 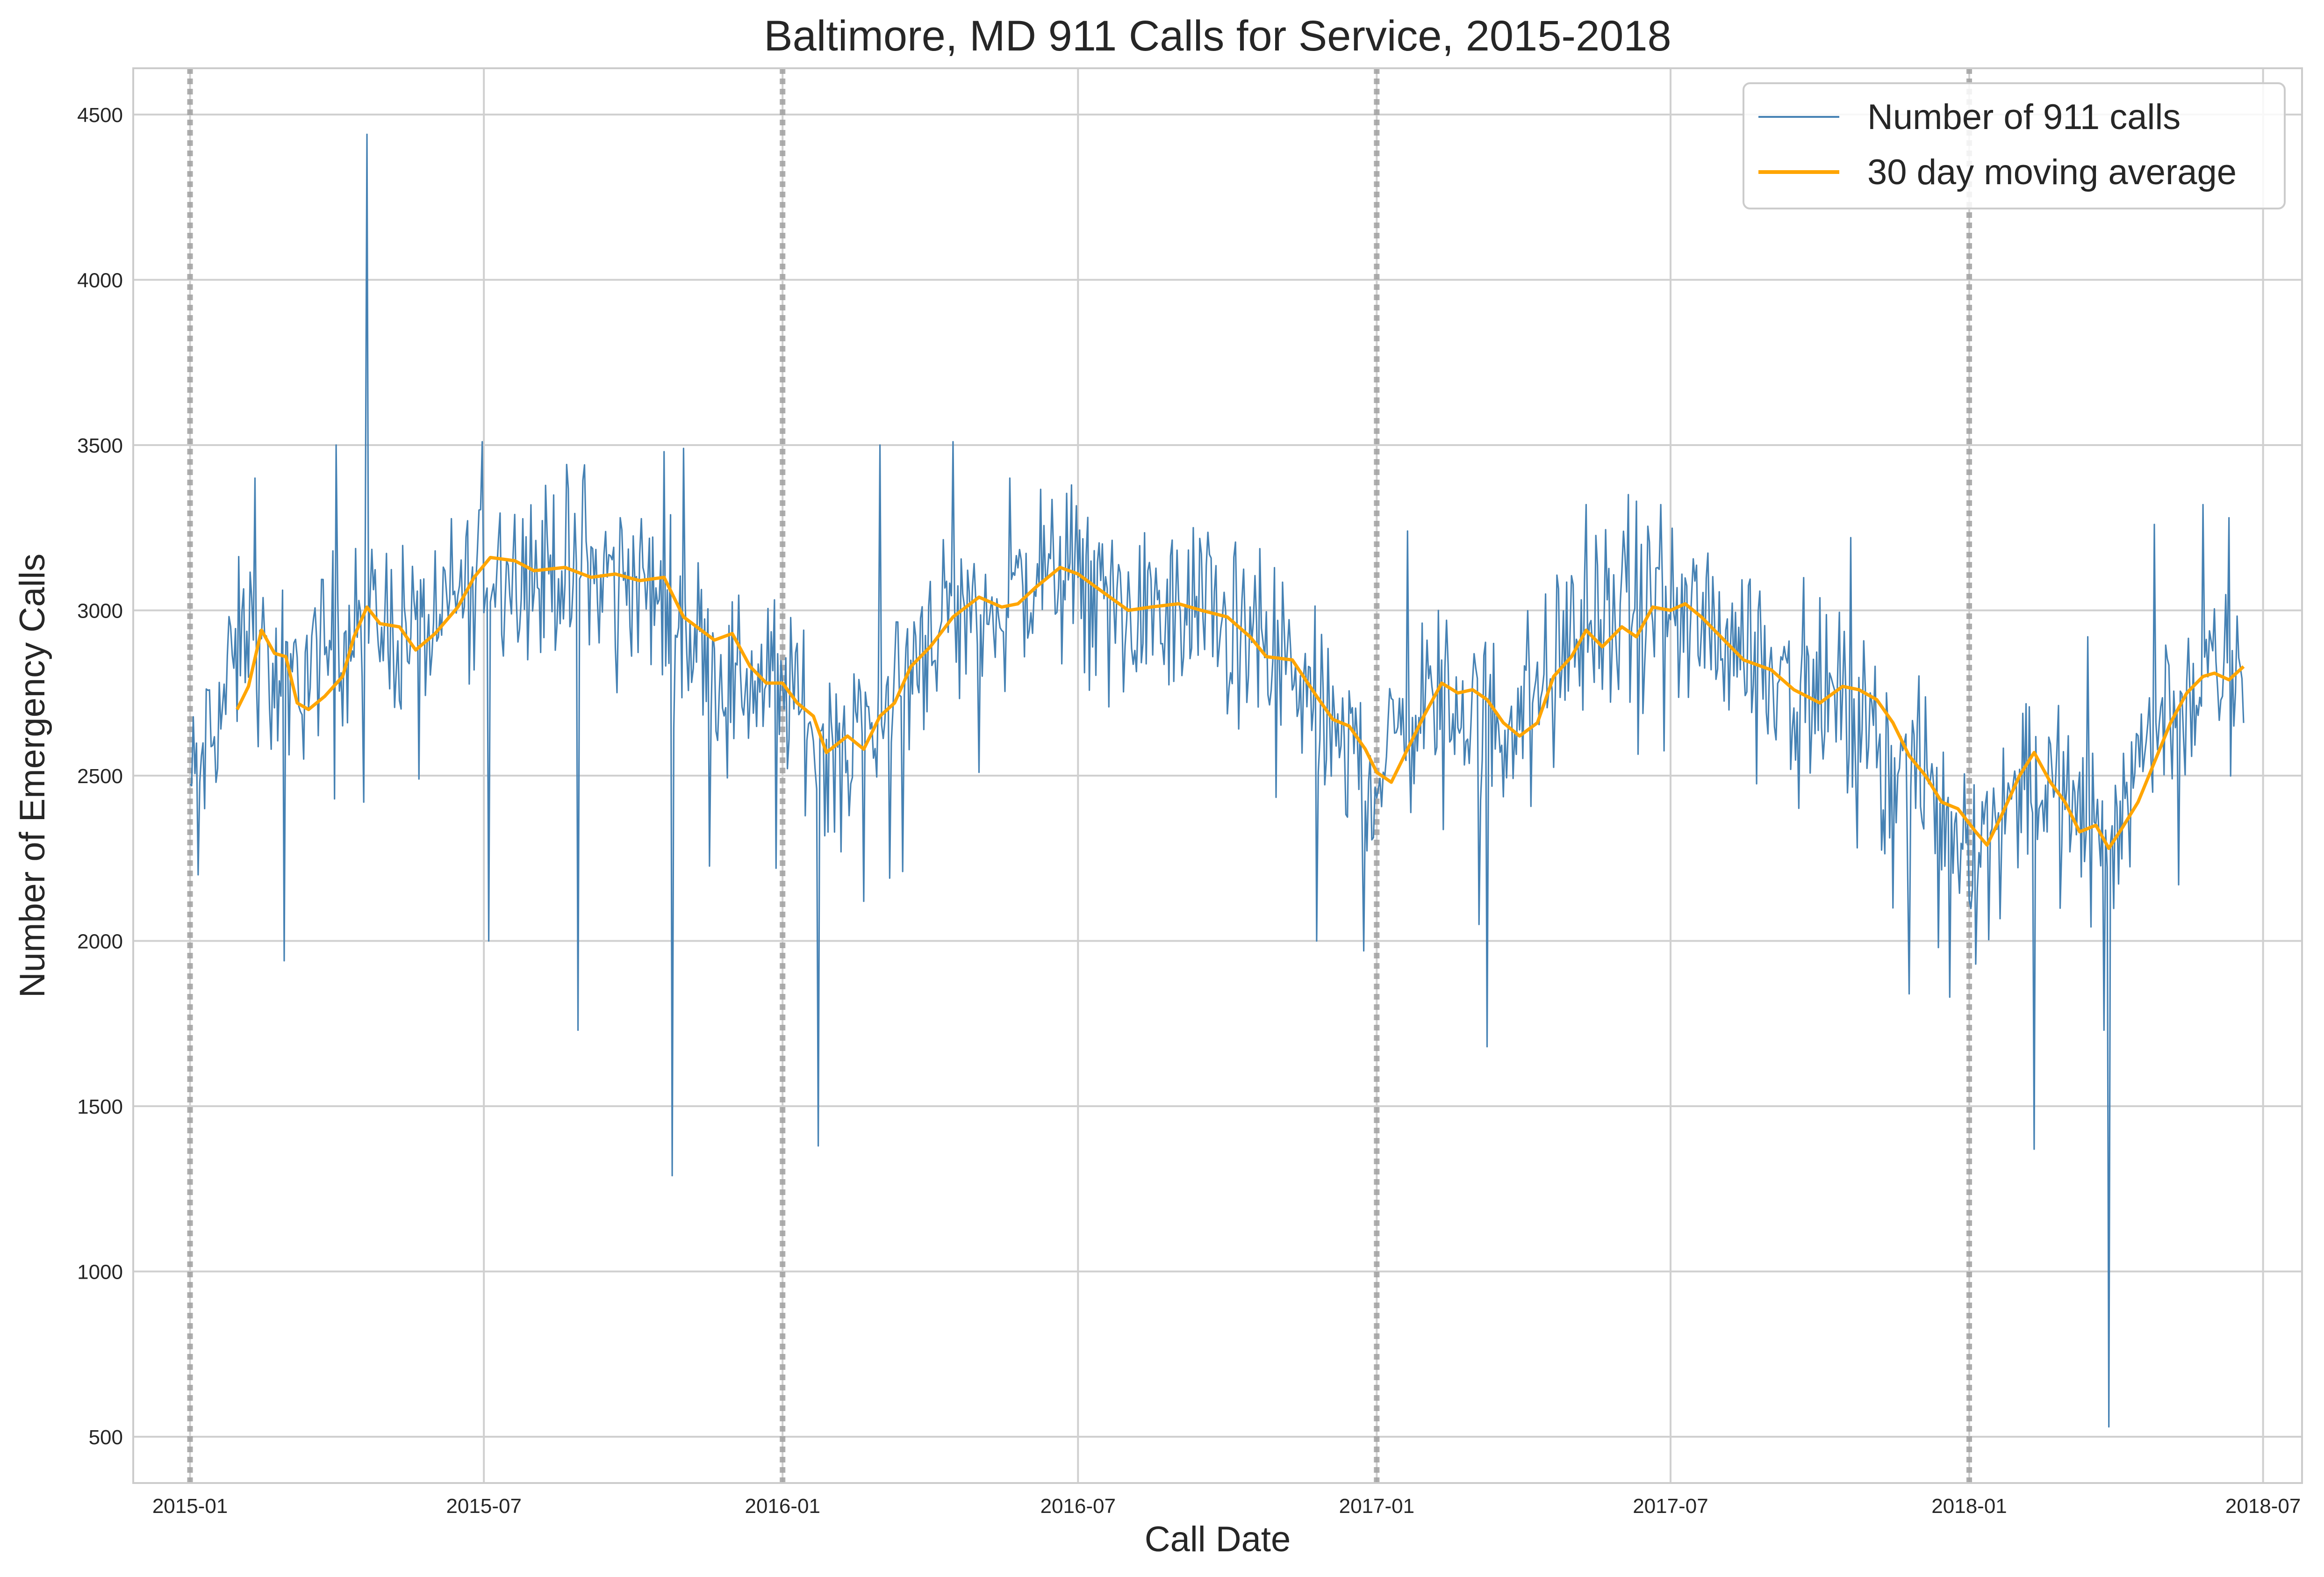 I want to click on y-tick-label-2000: 2000, so click(x=100, y=942).